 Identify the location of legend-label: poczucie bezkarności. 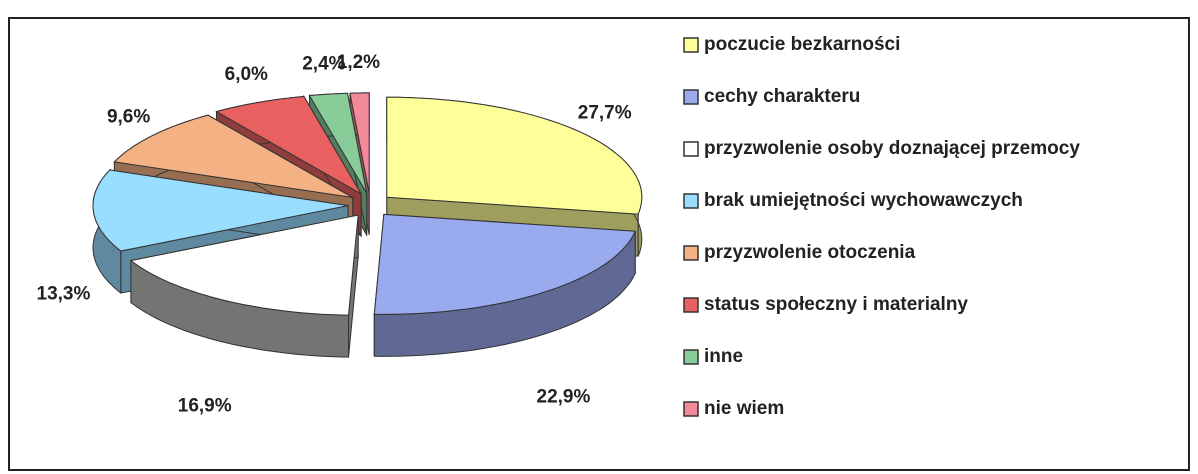
(802, 44).